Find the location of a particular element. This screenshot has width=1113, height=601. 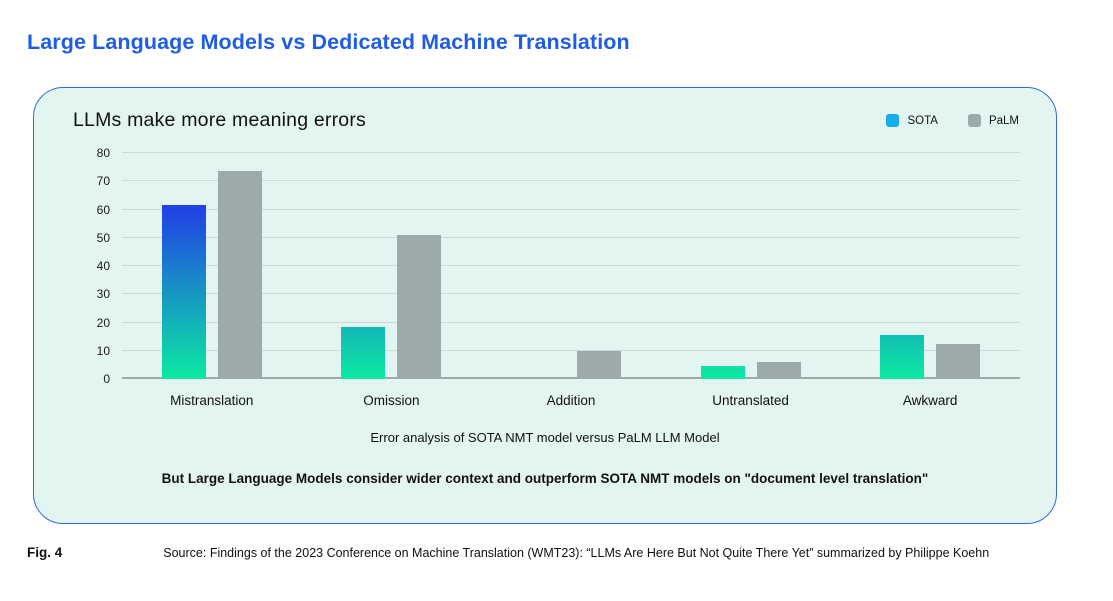

legend: SOTA PaLM is located at coordinates (952, 120).